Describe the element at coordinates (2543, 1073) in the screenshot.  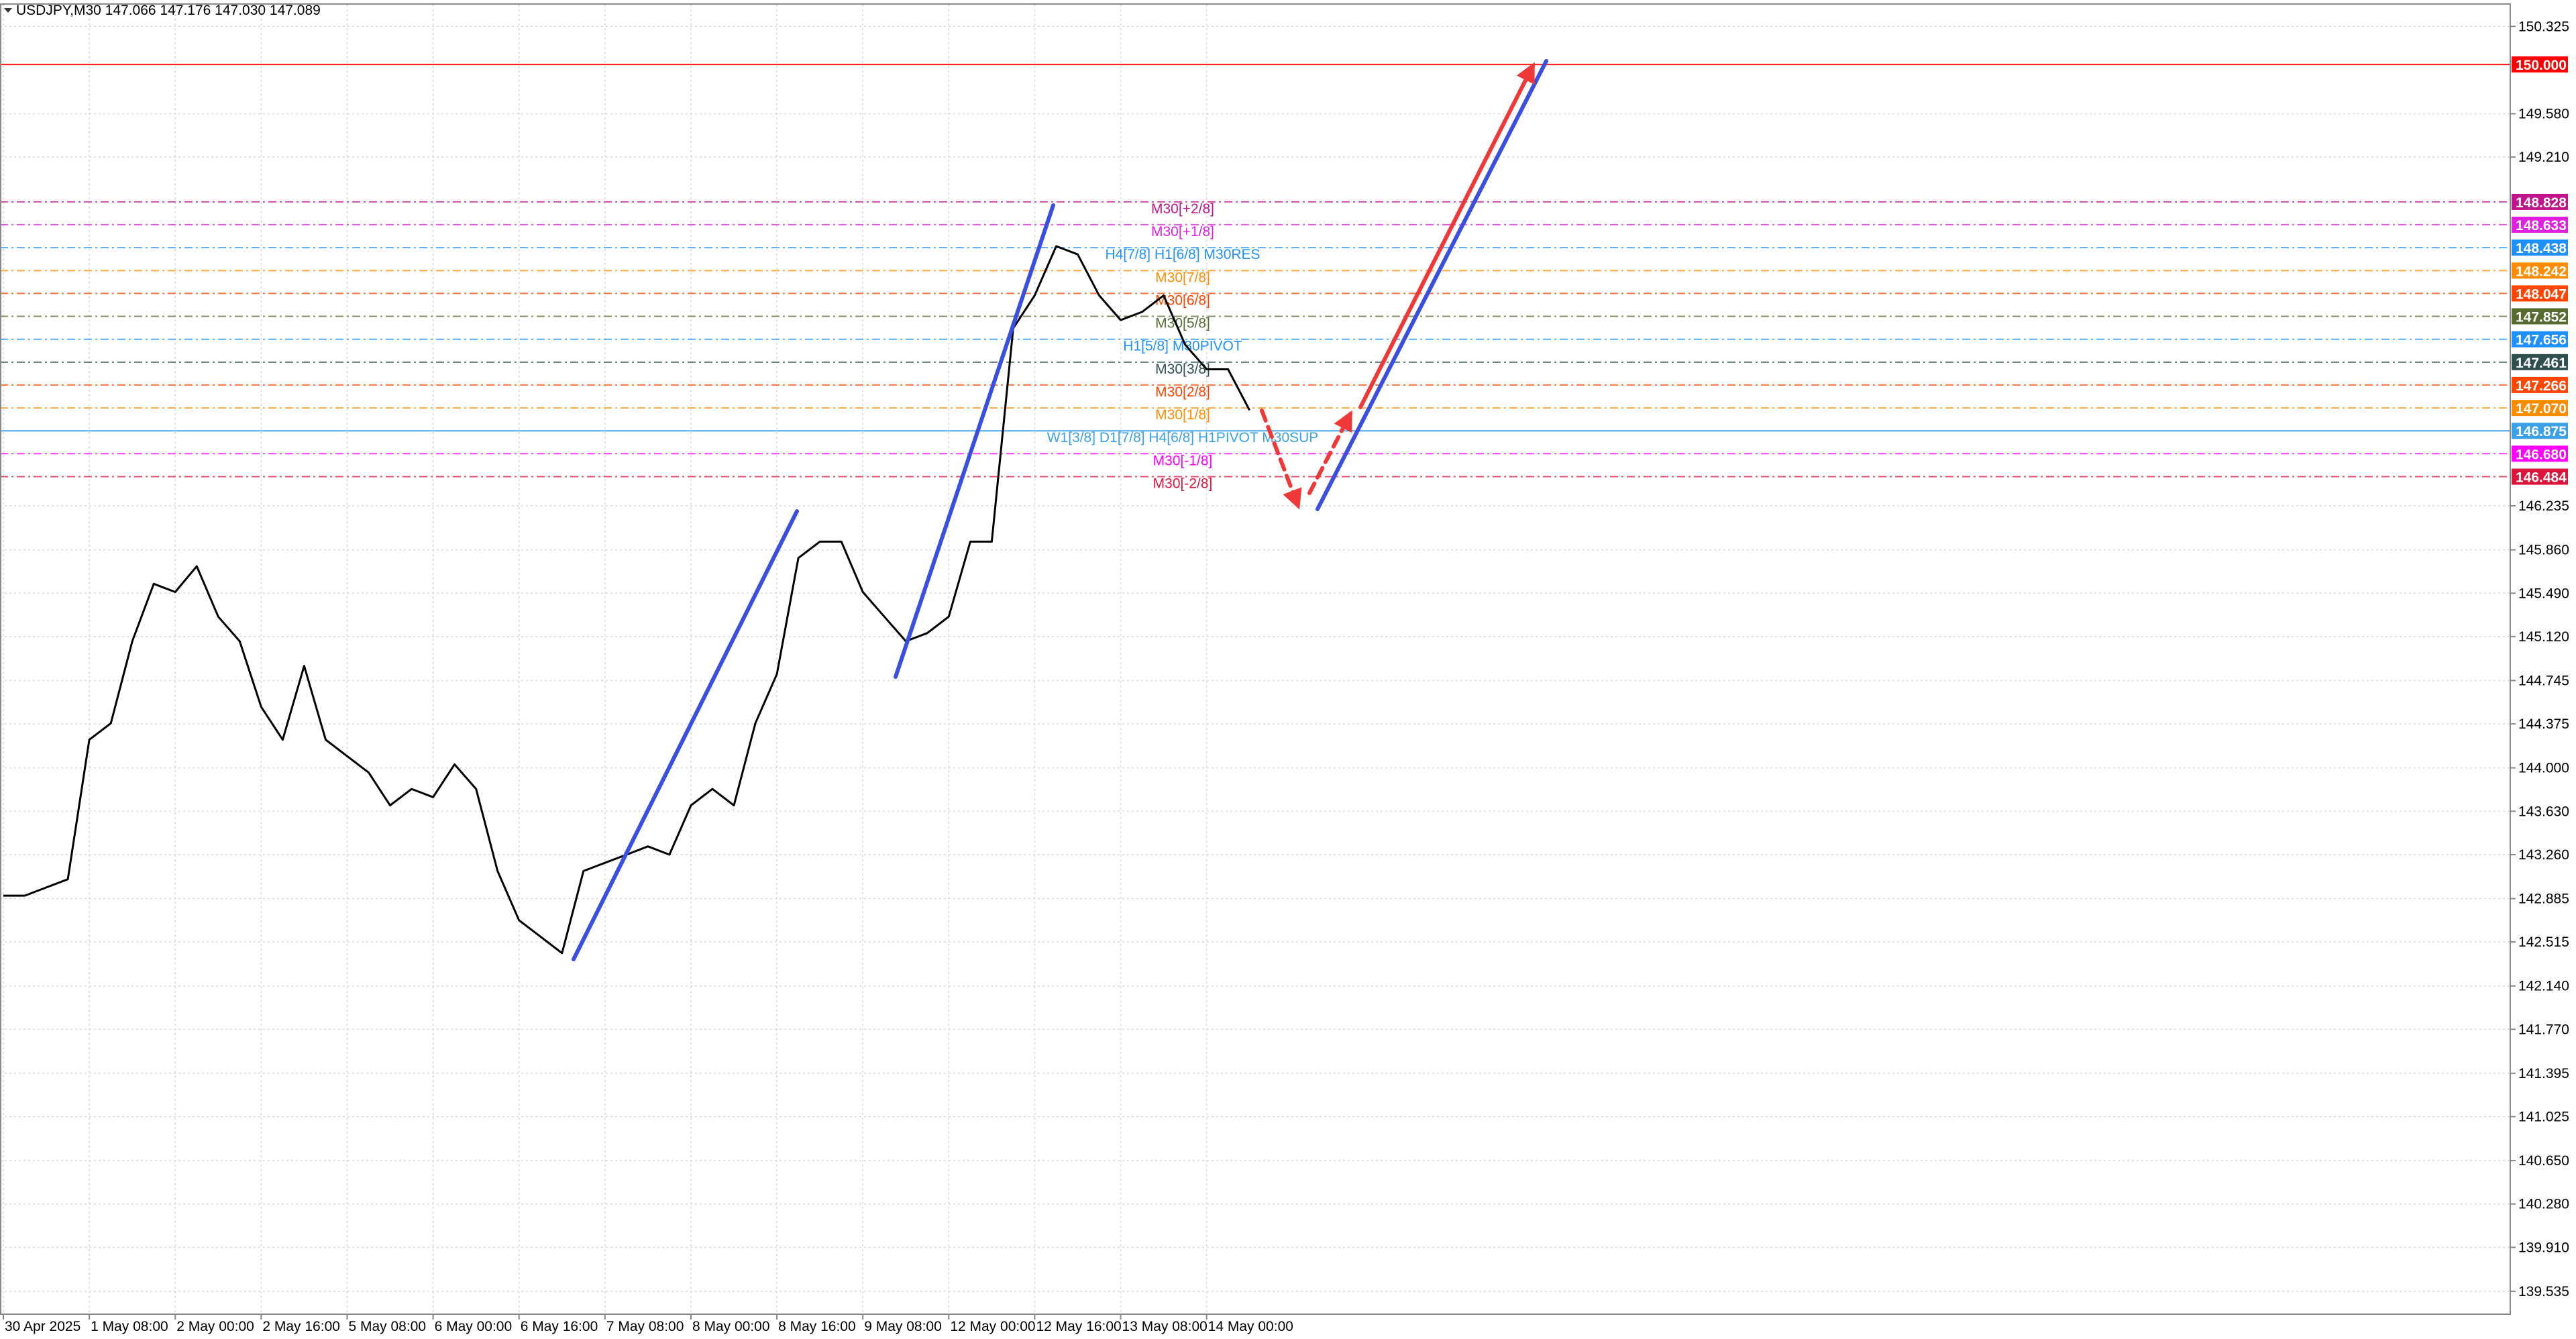
I see `y-tick-label: 141.395` at that location.